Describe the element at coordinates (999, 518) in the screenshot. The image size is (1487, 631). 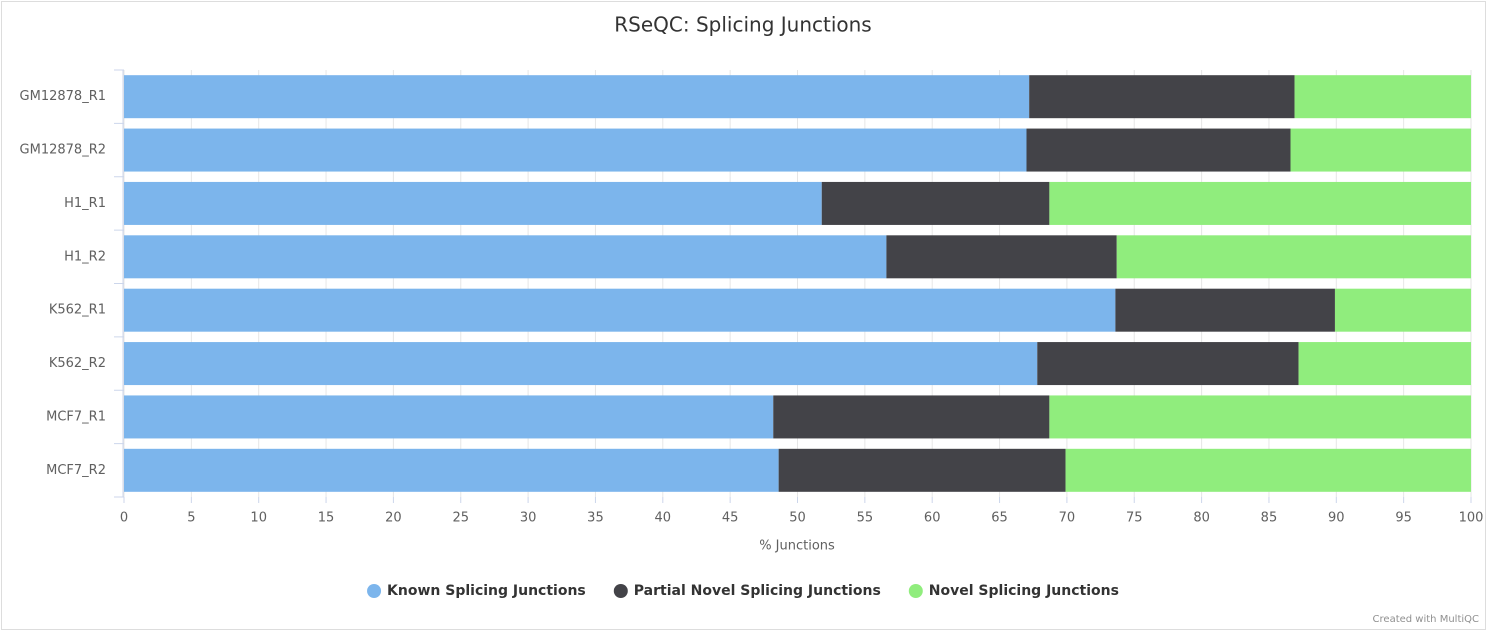
I see `x-tick-label: 65` at that location.